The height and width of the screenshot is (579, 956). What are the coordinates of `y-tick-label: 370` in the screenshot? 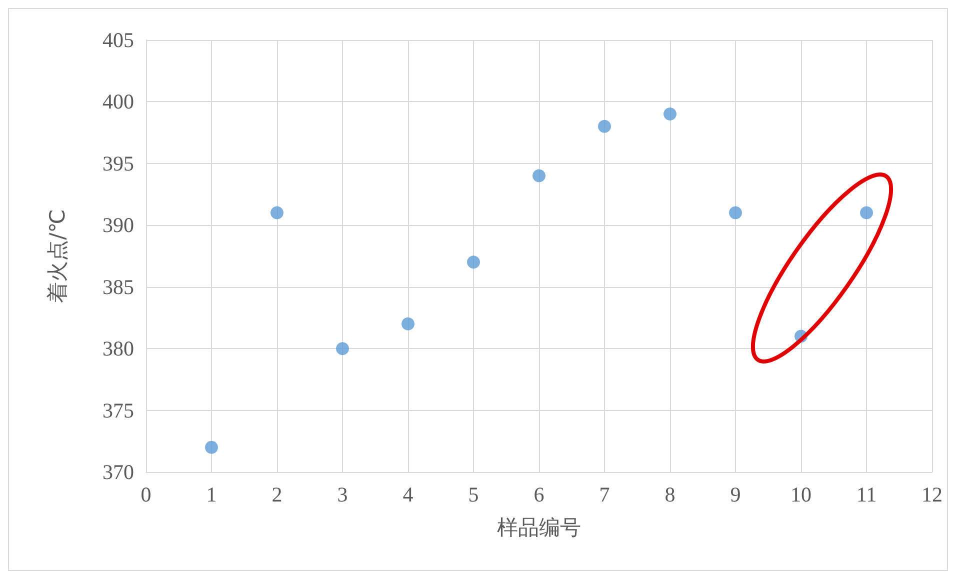 It's located at (118, 472).